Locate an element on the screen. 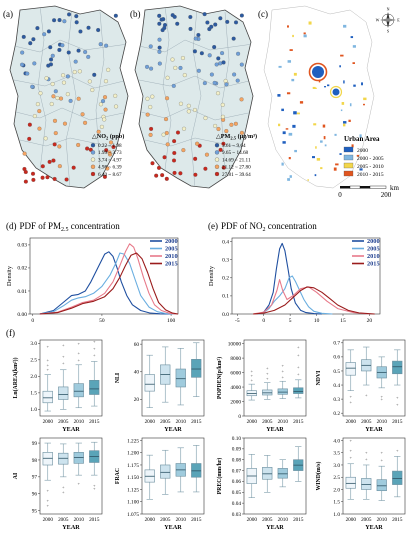 This screenshot has height=550, width=410. box-prec-ytick-label: 0.05 is located at coordinates (237, 493).